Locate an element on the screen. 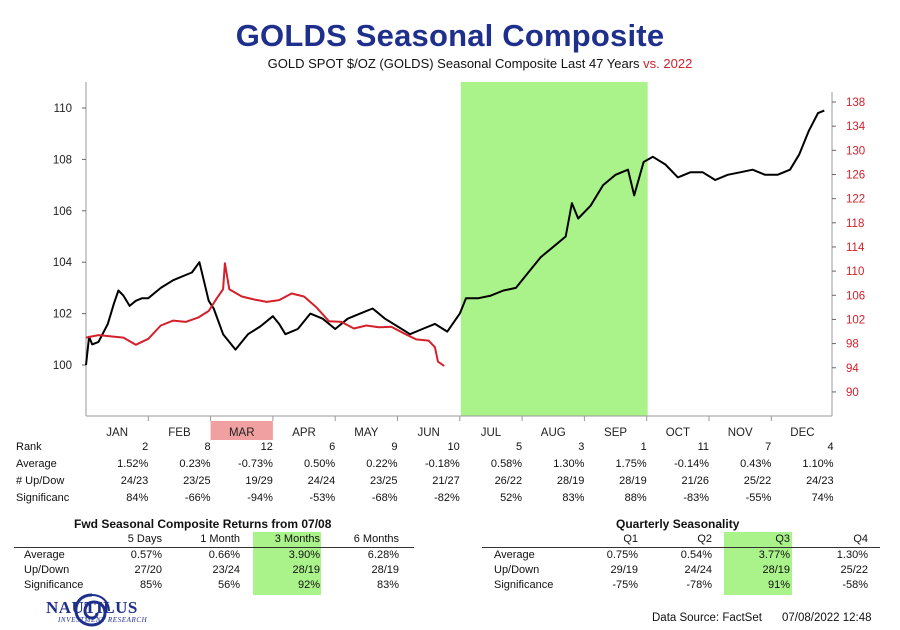 This screenshot has height=630, width=900. stats-cell: 7 is located at coordinates (768, 447).